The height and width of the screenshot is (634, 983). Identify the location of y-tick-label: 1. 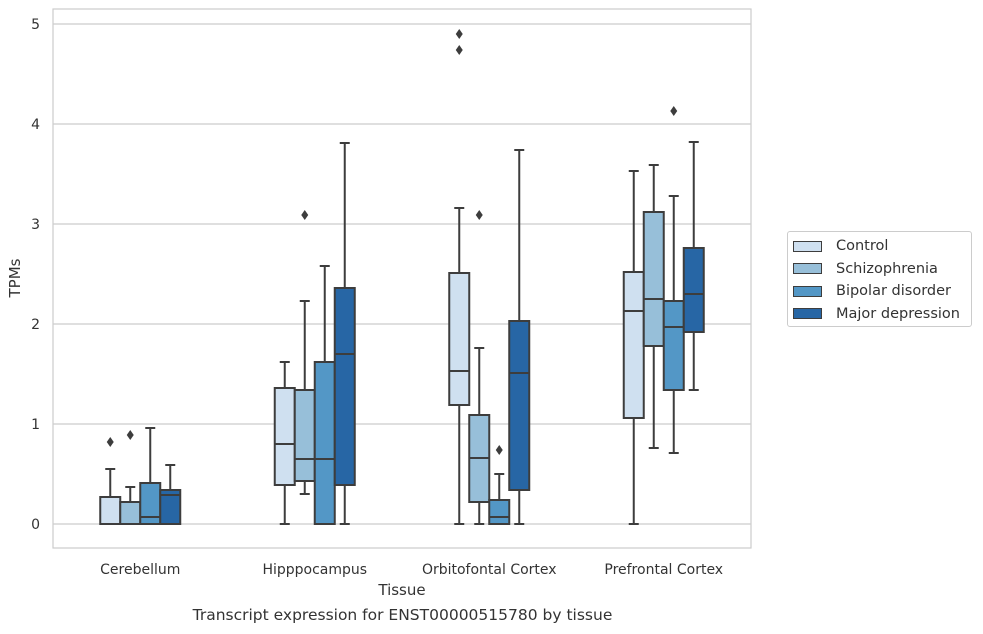
(35, 425).